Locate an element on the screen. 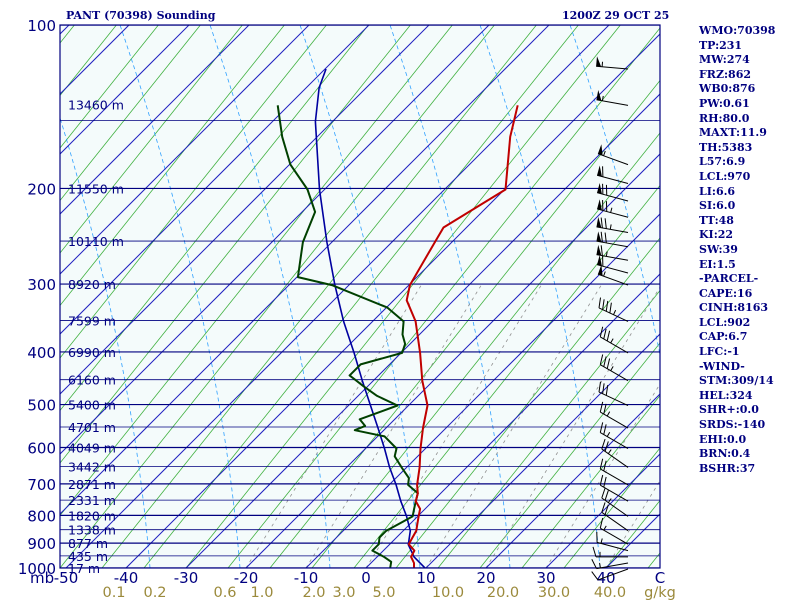 This screenshot has height=600, width=800. stability-index-item: SRDS:-140 is located at coordinates (732, 425).